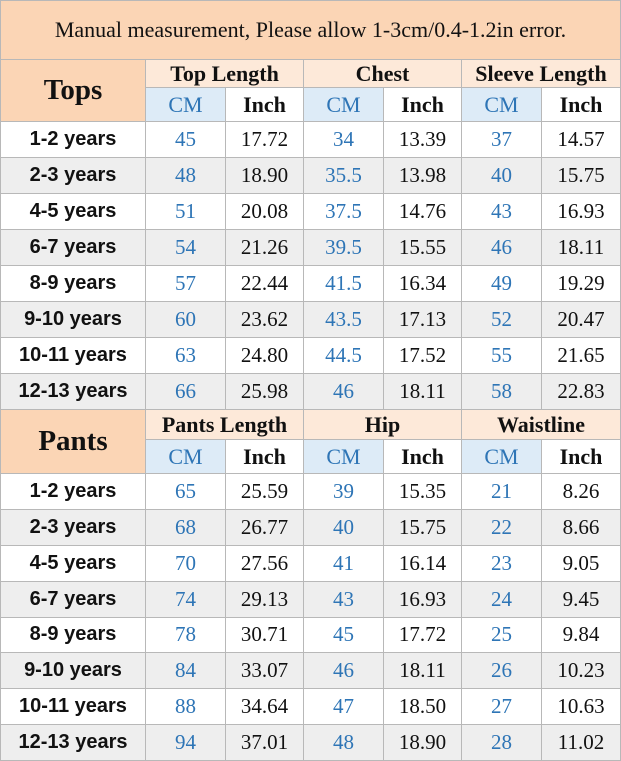 This screenshot has width=621, height=761. I want to click on value-cell: 9.05, so click(581, 563).